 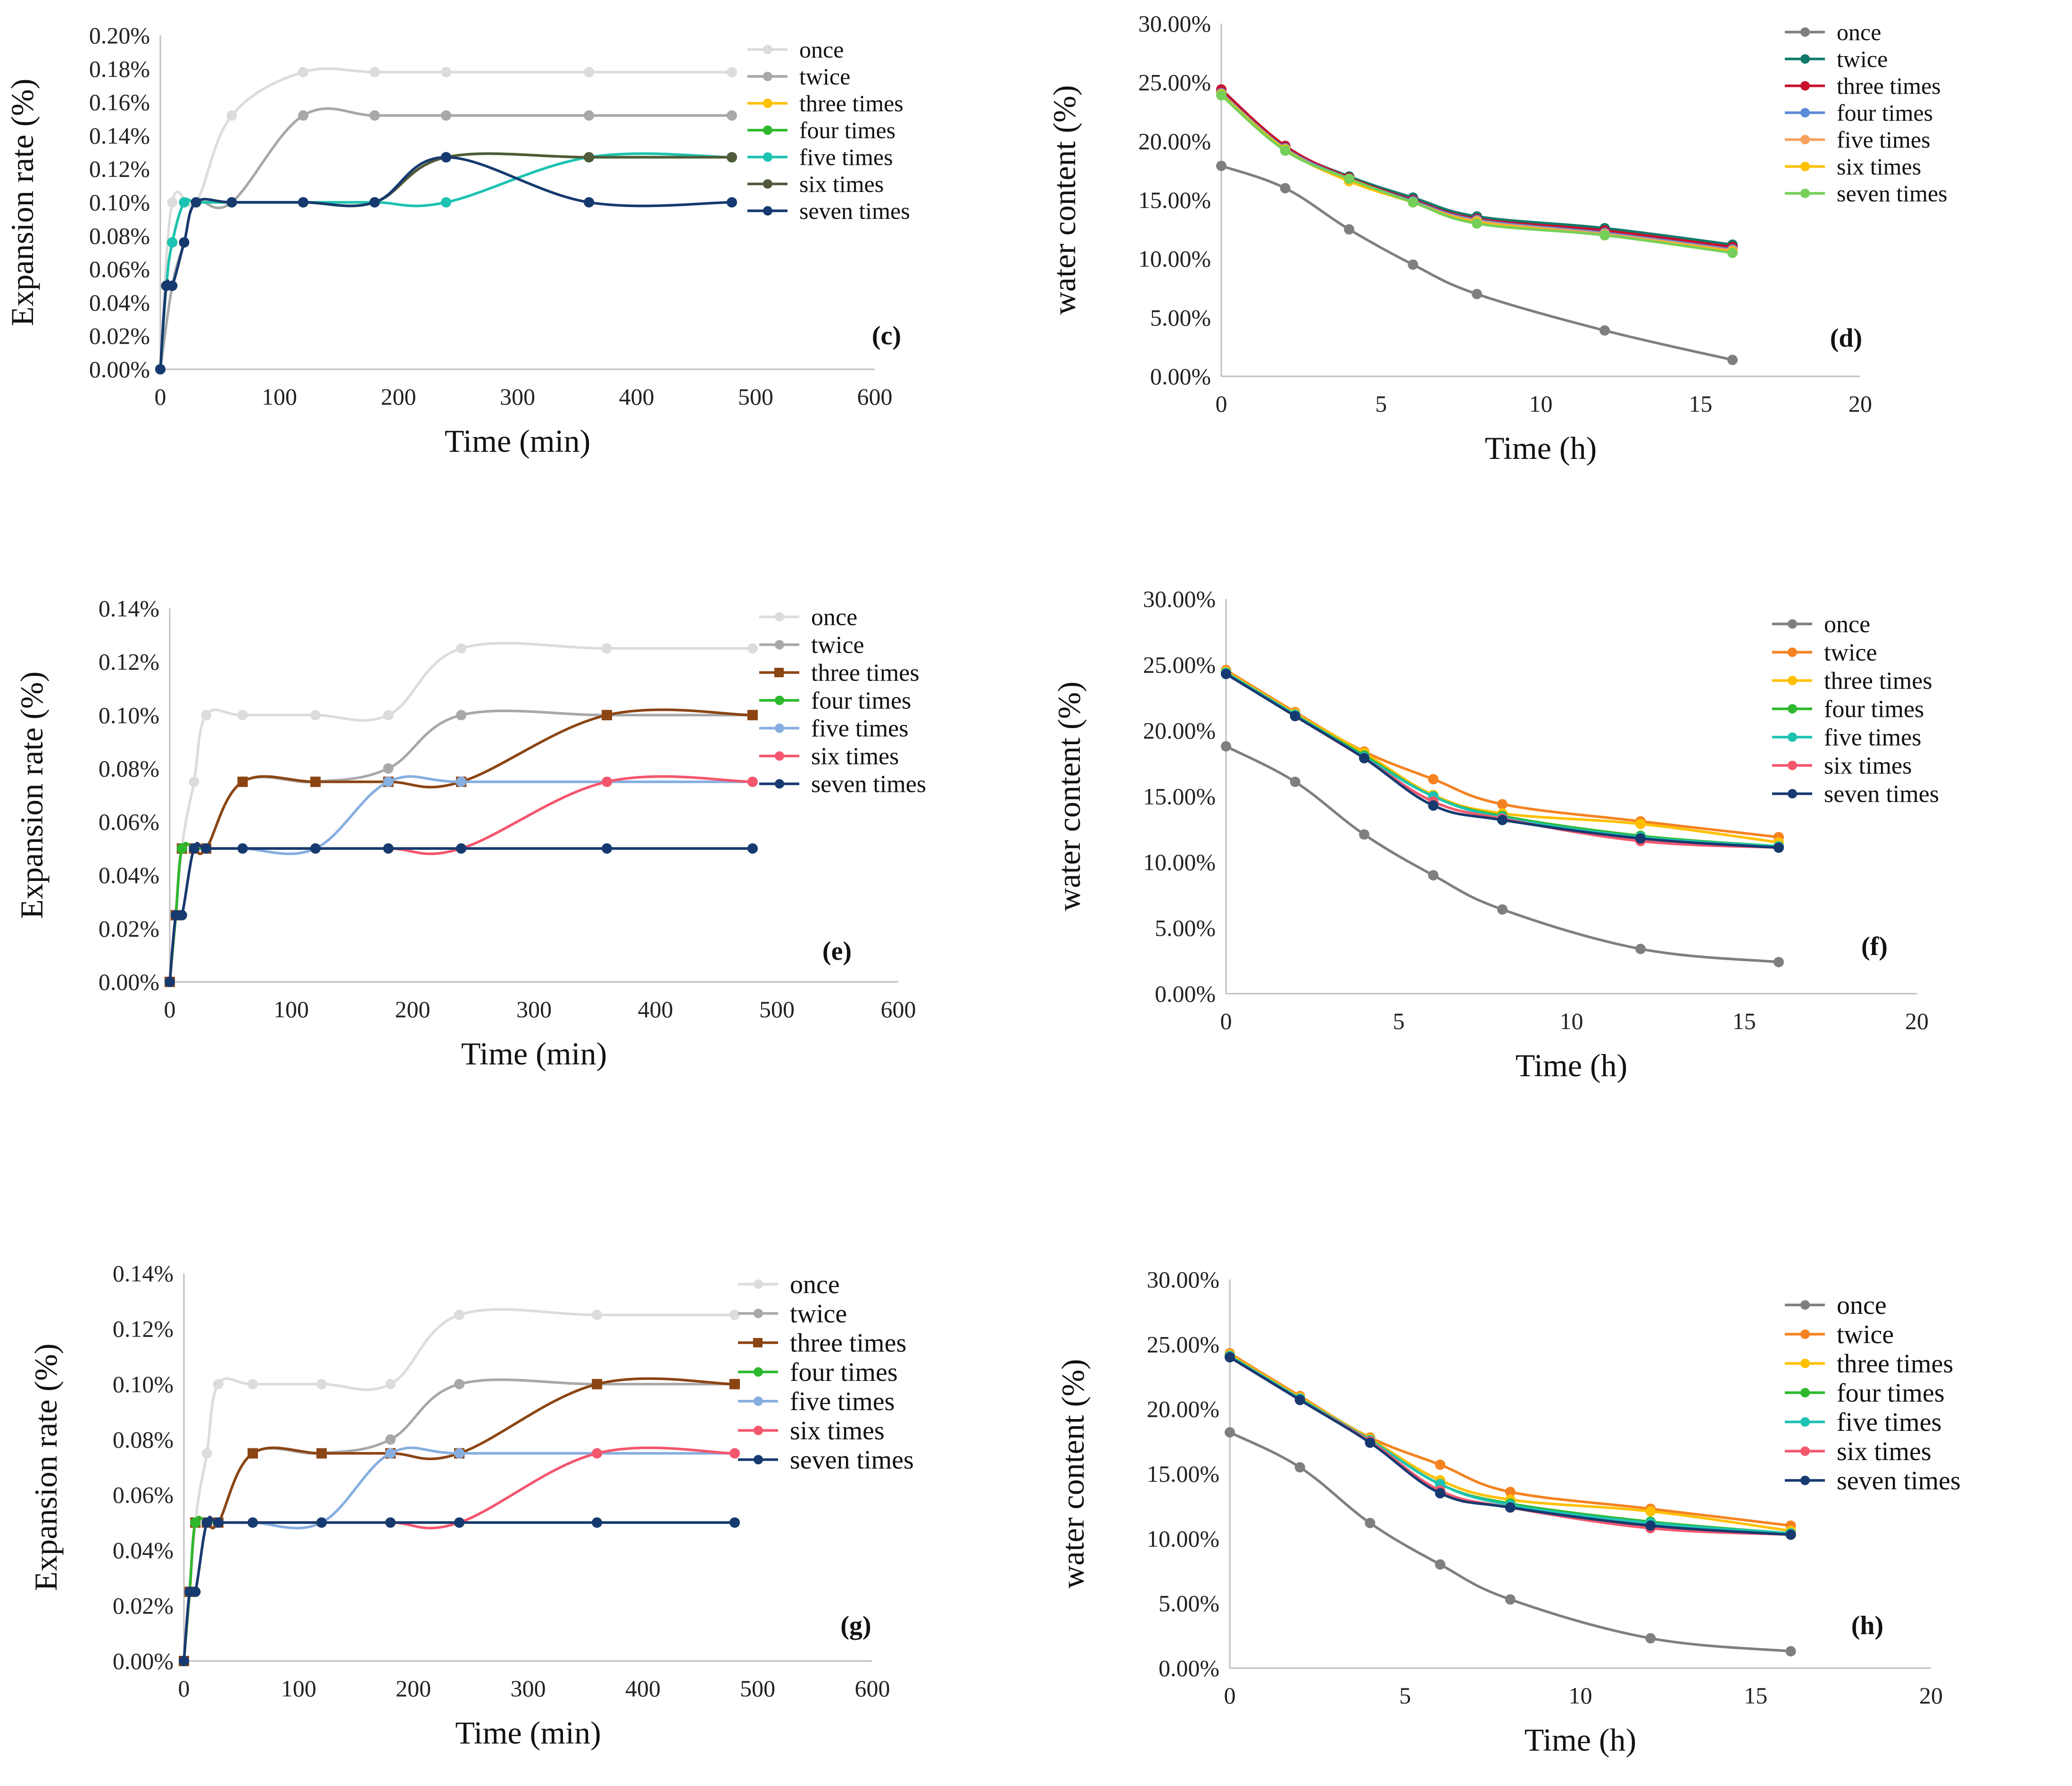 I want to click on legend-label: once, so click(x=834, y=617).